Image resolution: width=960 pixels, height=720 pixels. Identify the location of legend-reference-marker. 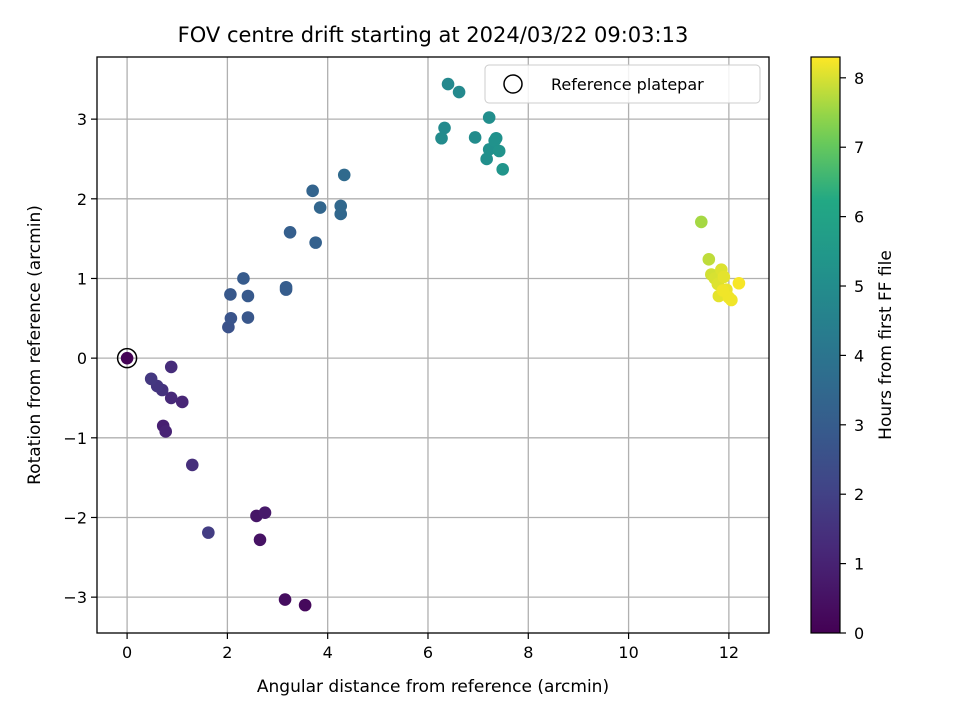
(513, 84).